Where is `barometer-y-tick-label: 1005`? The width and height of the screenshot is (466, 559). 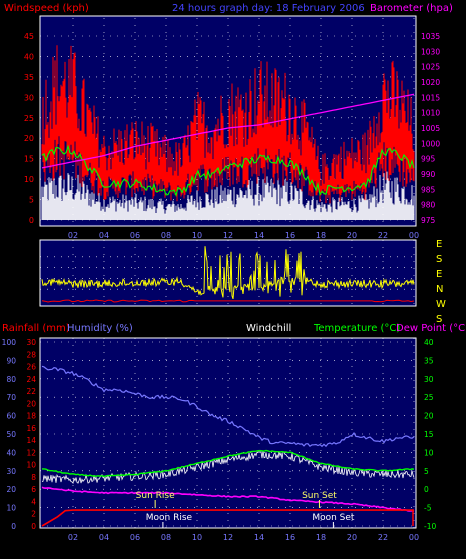 barometer-y-tick-label: 1005 is located at coordinates (430, 128).